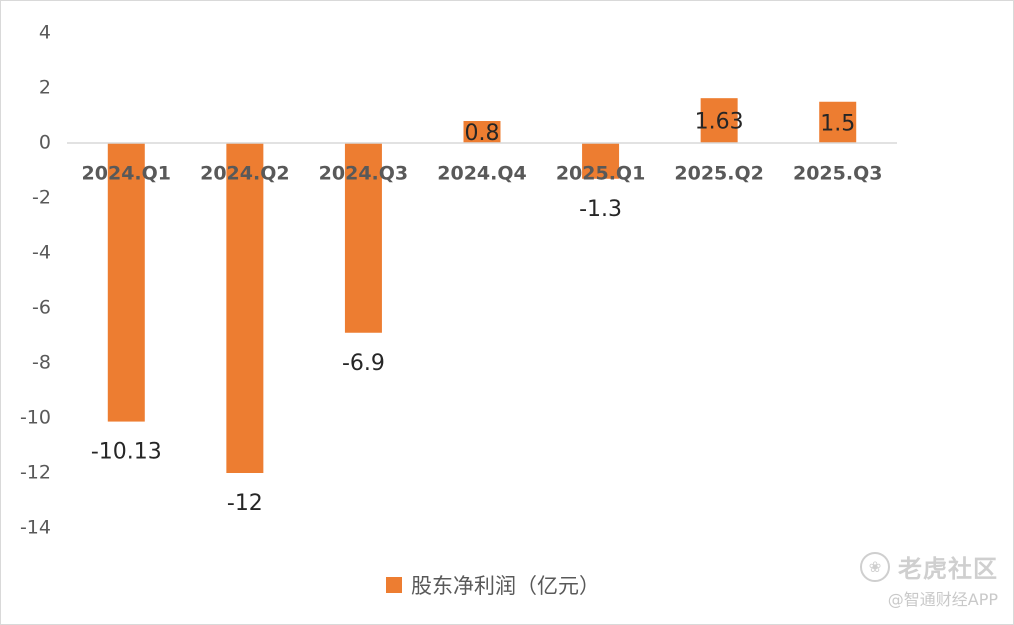 This screenshot has width=1014, height=625. I want to click on data-label: 0.8, so click(482, 133).